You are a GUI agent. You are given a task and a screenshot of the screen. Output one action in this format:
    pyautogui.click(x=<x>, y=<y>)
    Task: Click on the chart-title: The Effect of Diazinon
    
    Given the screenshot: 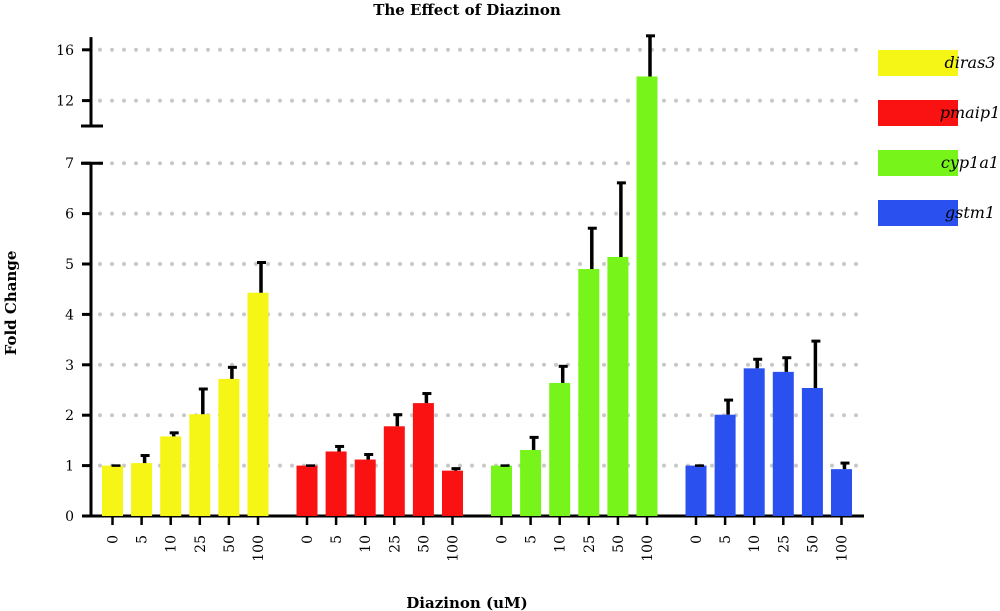 What is the action you would take?
    pyautogui.click(x=467, y=10)
    